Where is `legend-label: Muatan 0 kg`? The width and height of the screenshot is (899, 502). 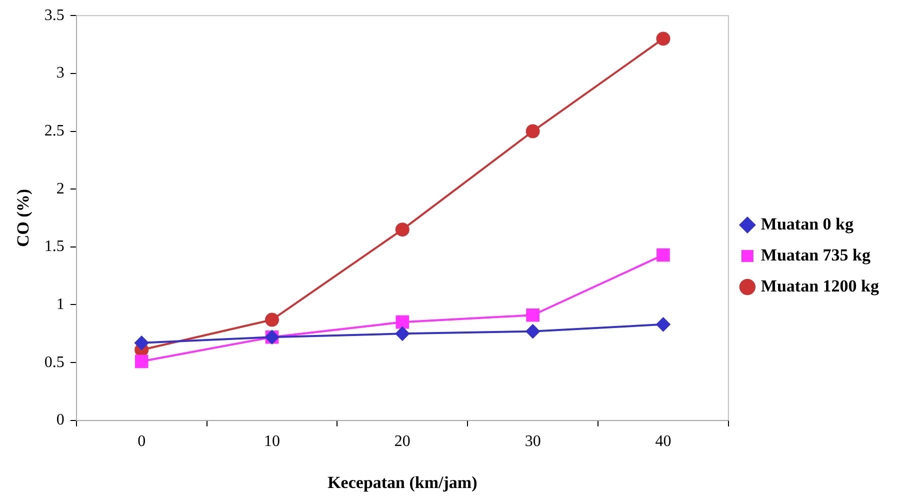
legend-label: Muatan 0 kg is located at coordinates (807, 224).